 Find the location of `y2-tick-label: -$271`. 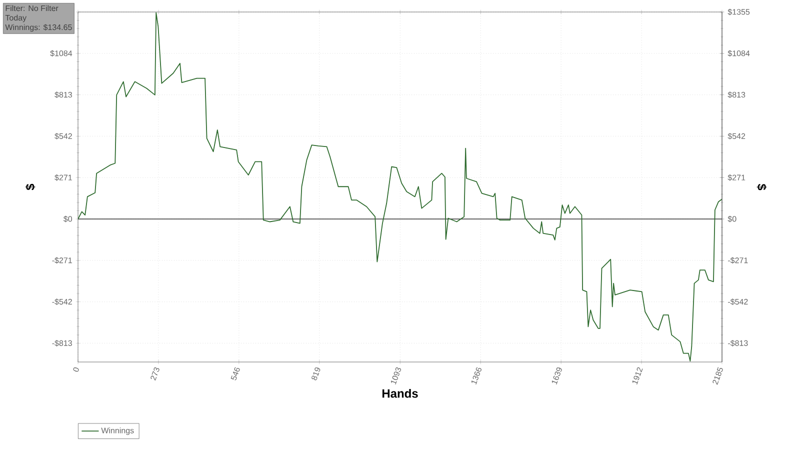

y2-tick-label: -$271 is located at coordinates (738, 260).